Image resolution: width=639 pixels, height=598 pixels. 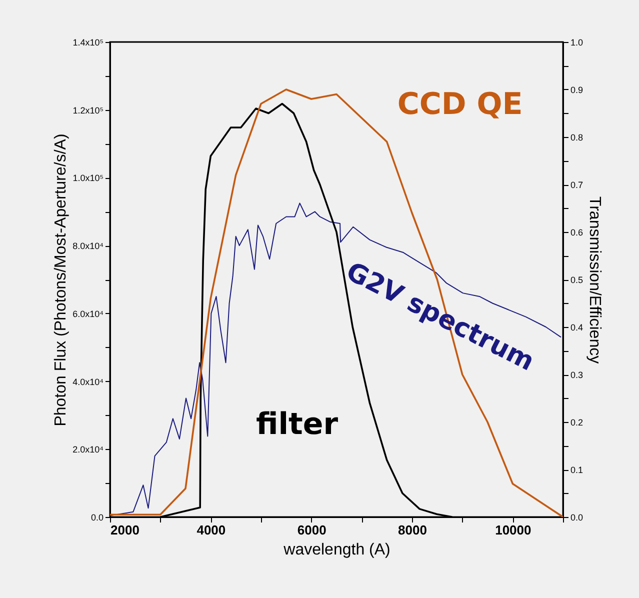 What do you see at coordinates (412, 530) in the screenshot?
I see `x-tick-label: 8000` at bounding box center [412, 530].